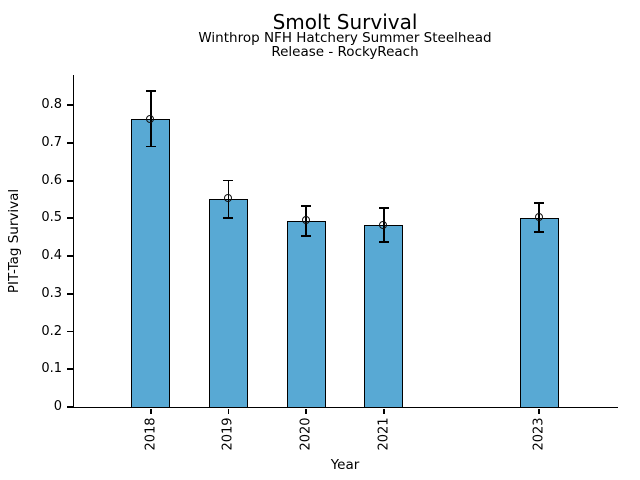 The height and width of the screenshot is (480, 640). What do you see at coordinates (51, 293) in the screenshot?
I see `y-tick-label-0.3: 0.3` at bounding box center [51, 293].